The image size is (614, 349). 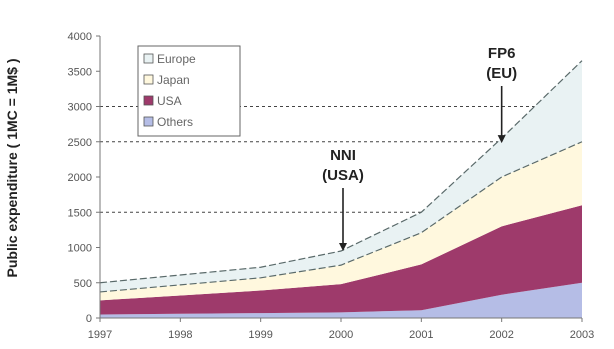 What do you see at coordinates (12, 168) in the screenshot?
I see `y-axis-label: Public expenditure ( 1MC = 1M$ )` at bounding box center [12, 168].